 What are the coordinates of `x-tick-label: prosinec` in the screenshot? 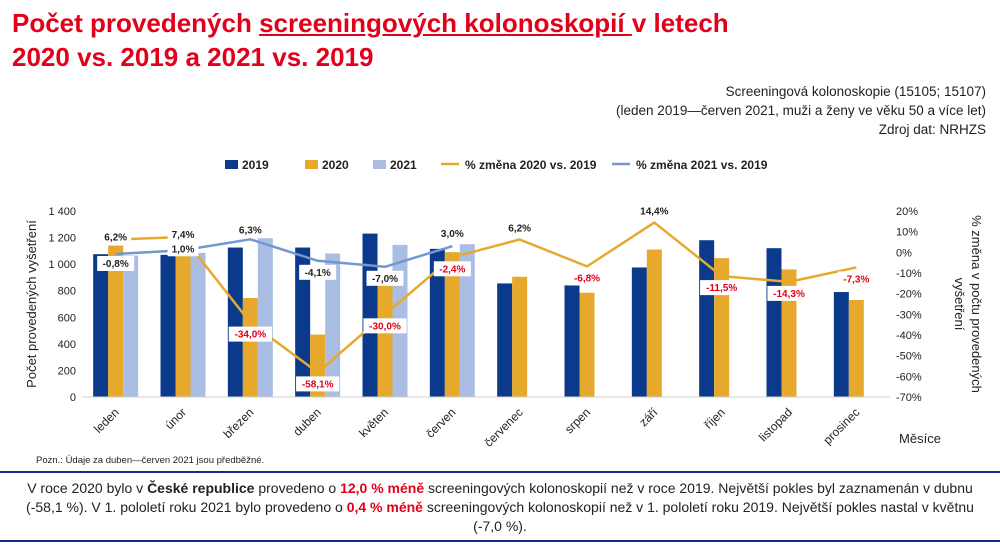 It's located at (841, 426).